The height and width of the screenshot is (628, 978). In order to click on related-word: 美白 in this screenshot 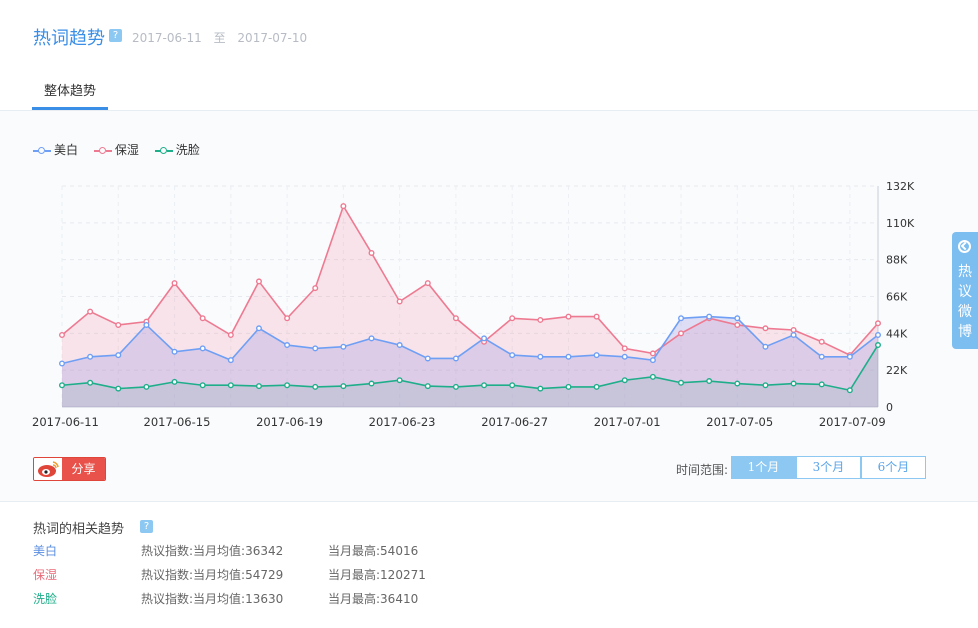, I will do `click(45, 551)`.